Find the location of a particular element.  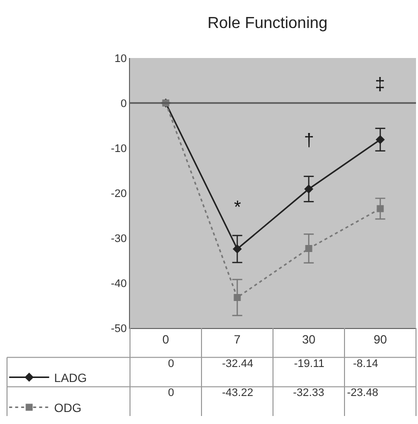

annotation: ‡ is located at coordinates (380, 84).